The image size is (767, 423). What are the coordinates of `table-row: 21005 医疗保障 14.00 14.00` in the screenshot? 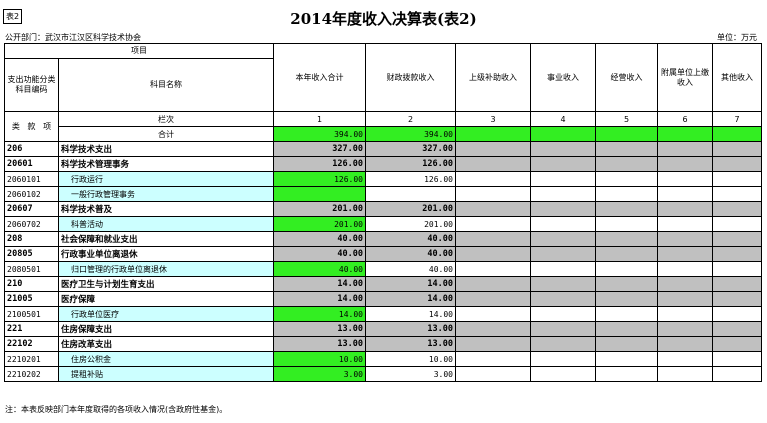 It's located at (383, 299).